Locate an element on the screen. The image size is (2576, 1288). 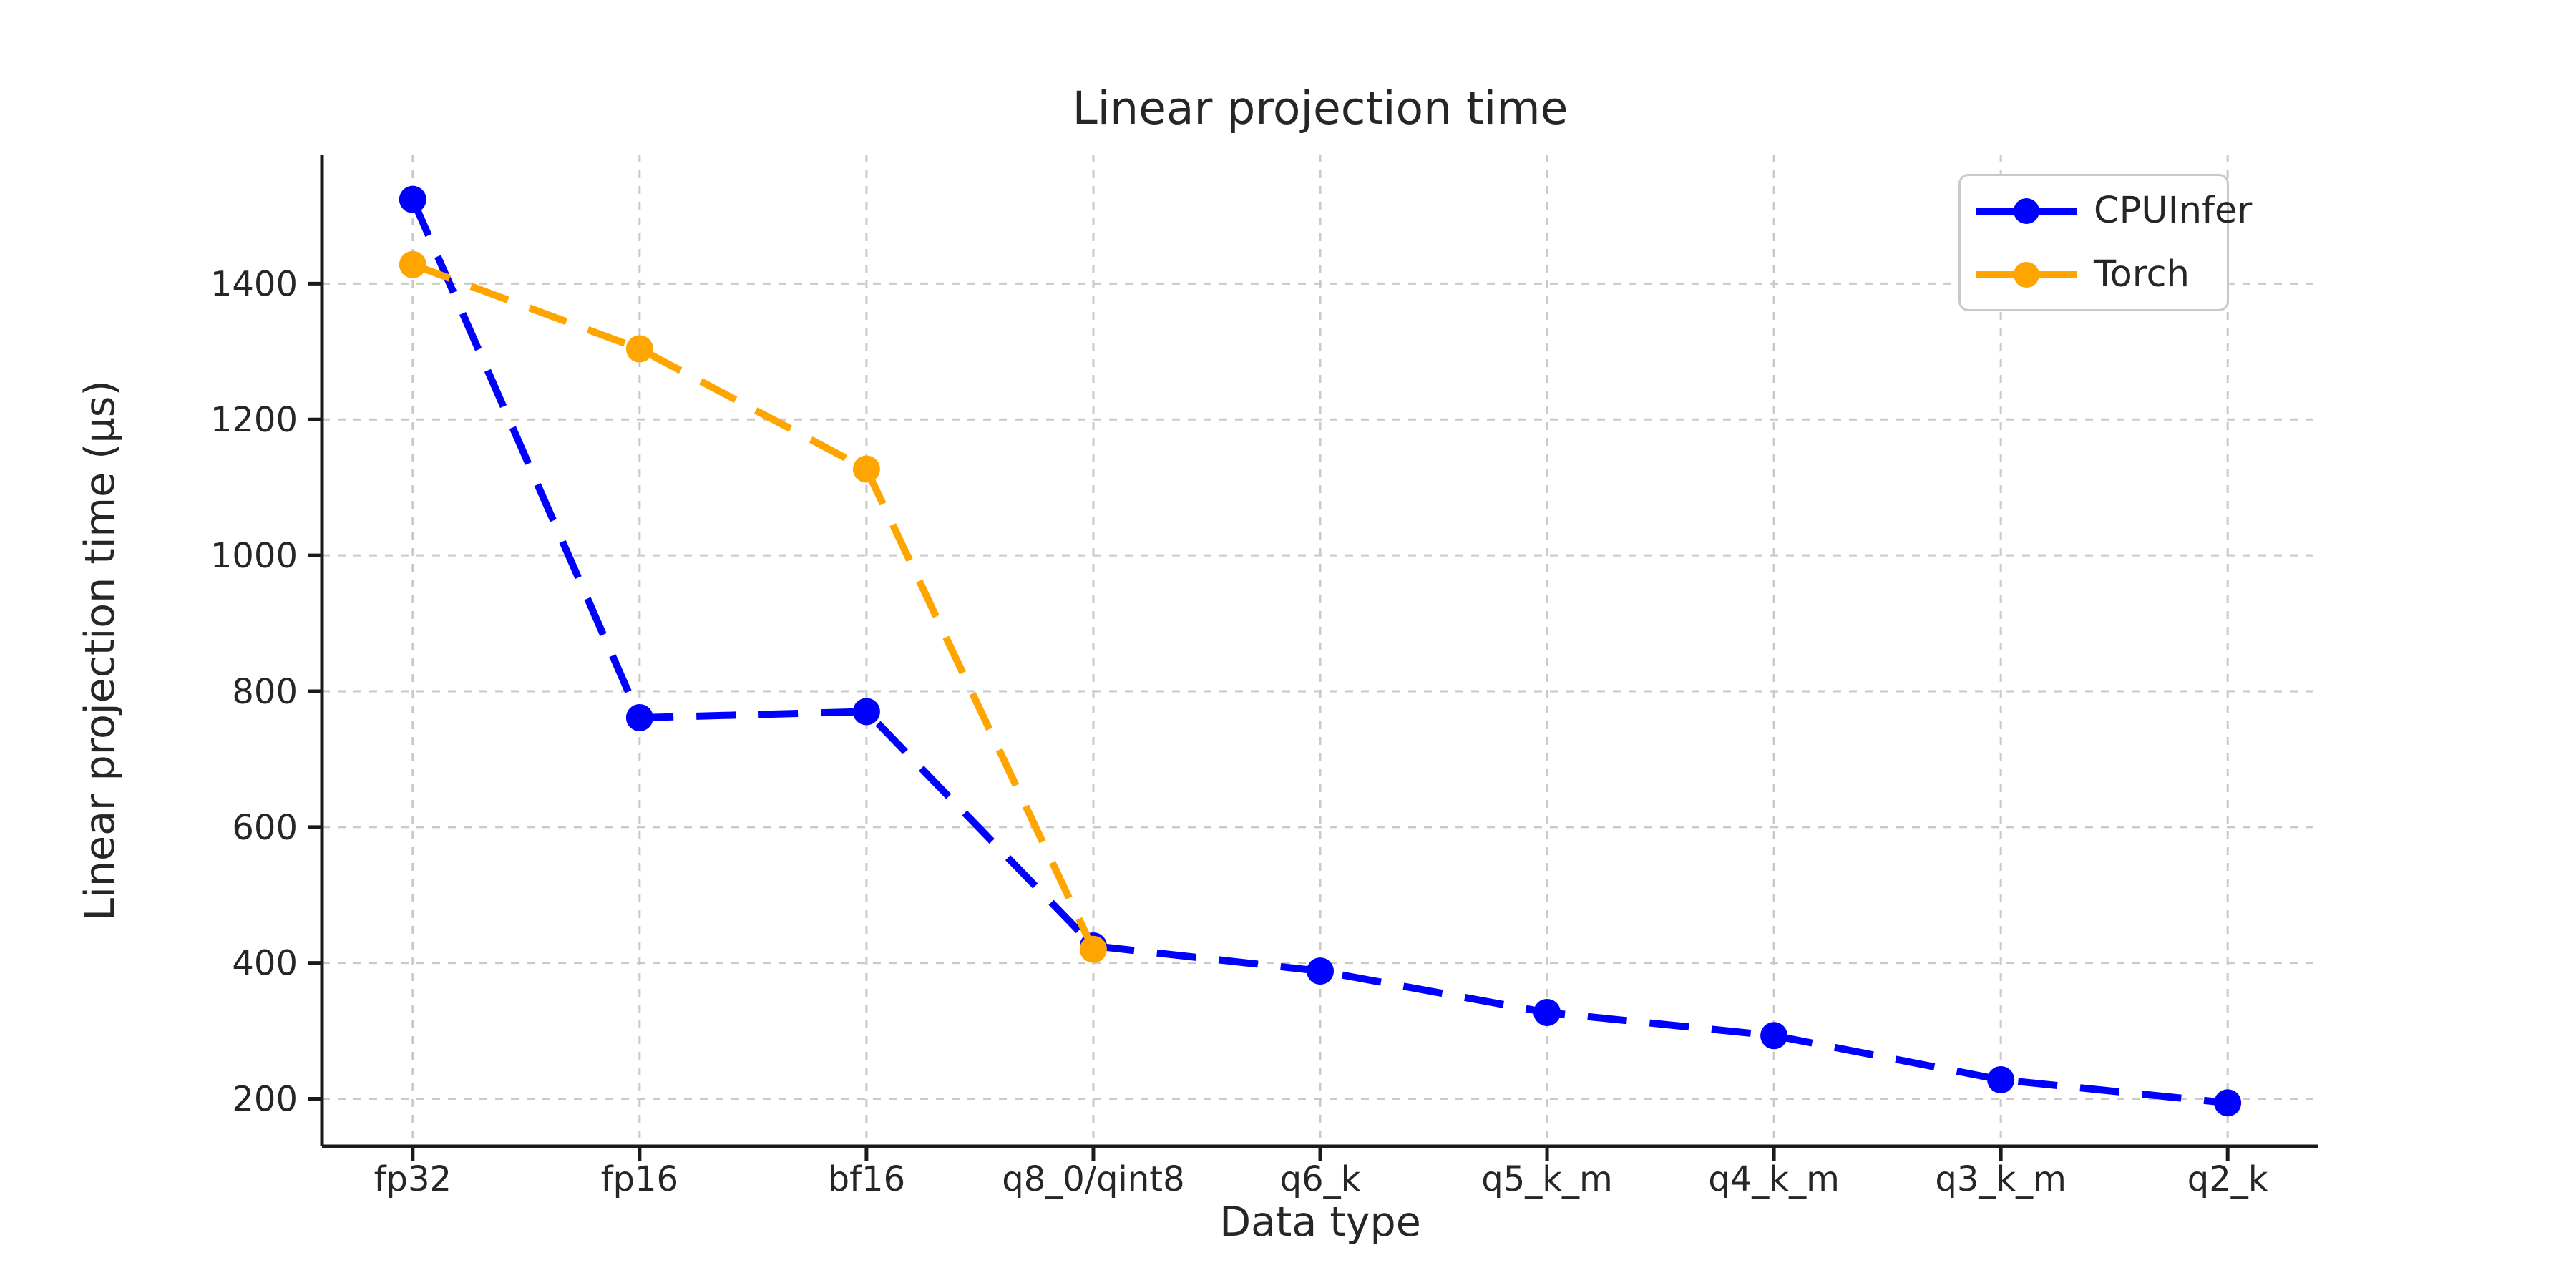
x-tick-label: bf16 is located at coordinates (866, 1179).